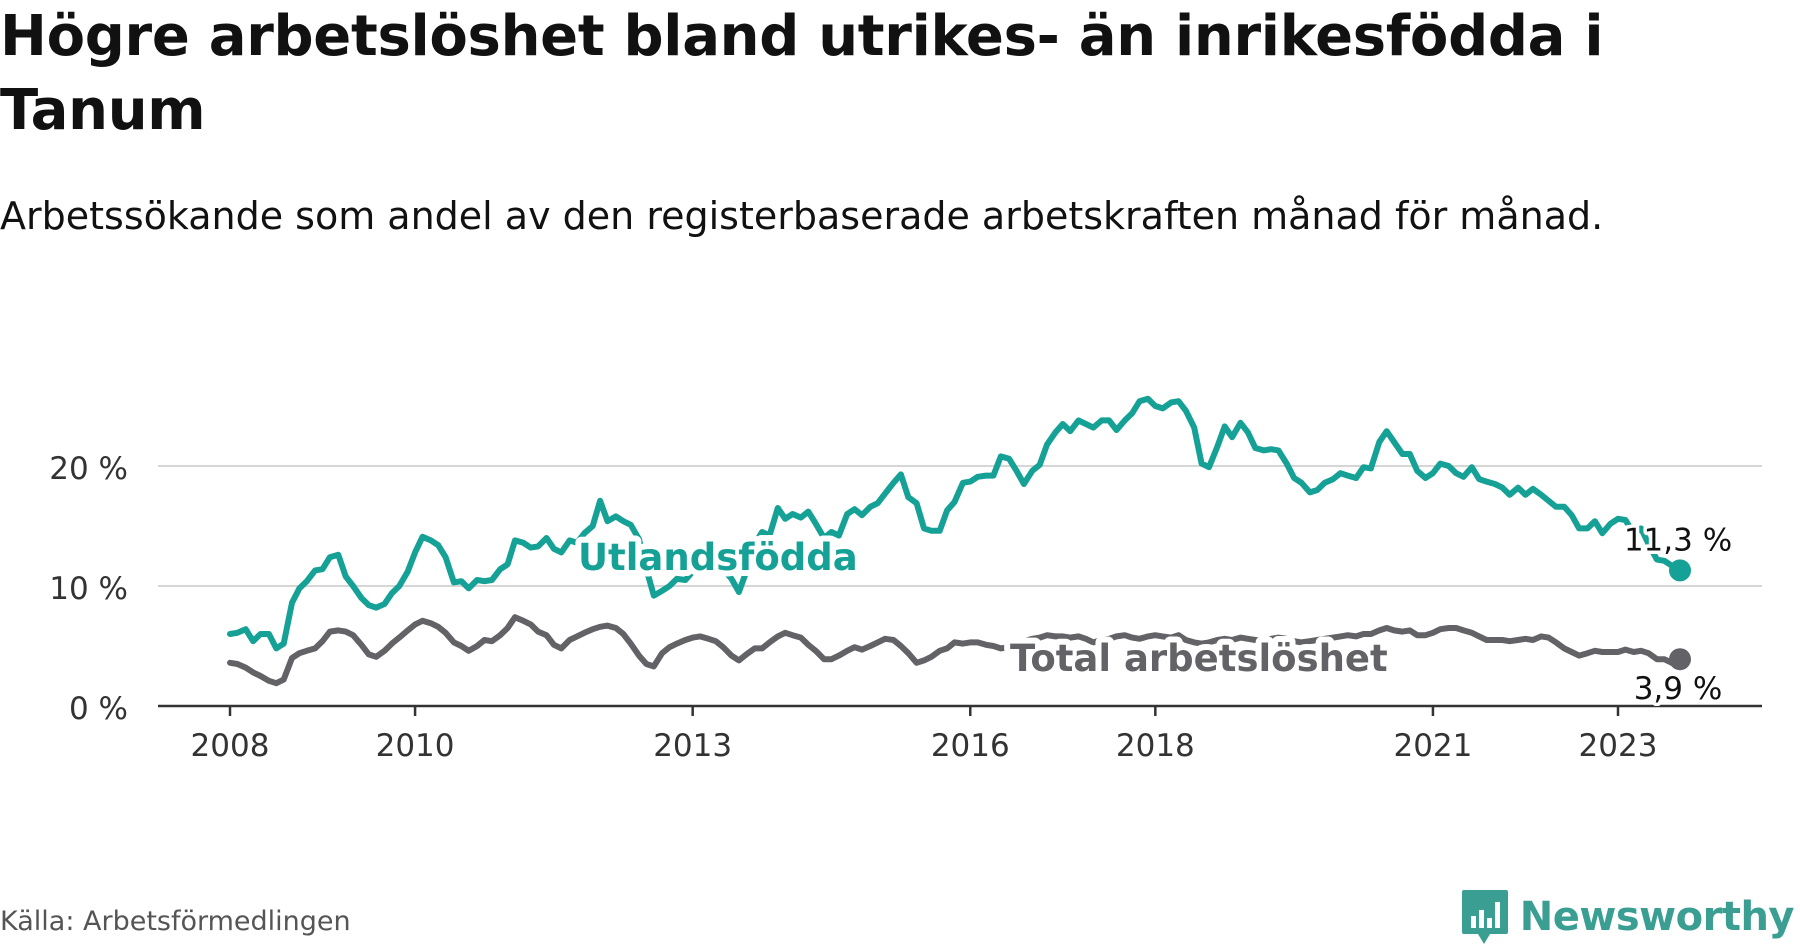 The height and width of the screenshot is (948, 1800). I want to click on series-label-utlandsfodda: Utlandsfödda, so click(718, 557).